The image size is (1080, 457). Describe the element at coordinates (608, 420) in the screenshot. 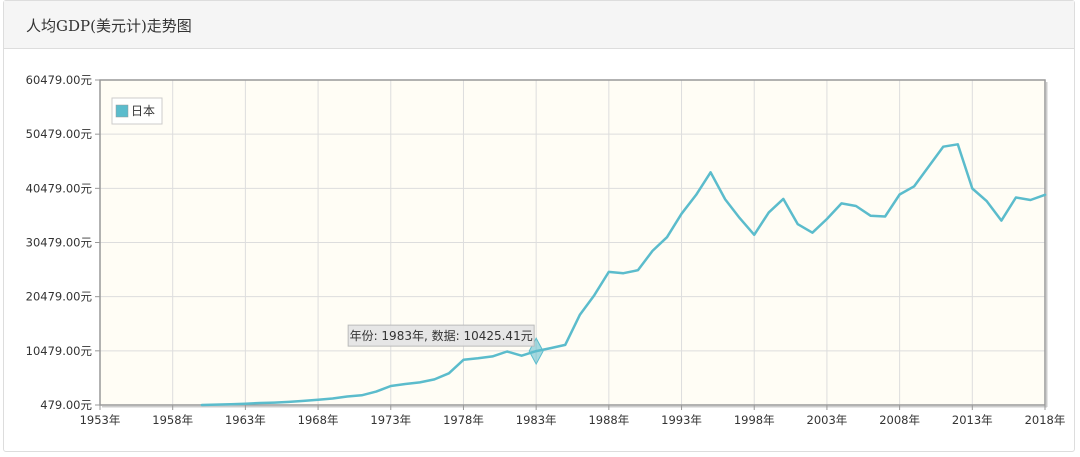

I see `x-tick-label: 1988年` at that location.